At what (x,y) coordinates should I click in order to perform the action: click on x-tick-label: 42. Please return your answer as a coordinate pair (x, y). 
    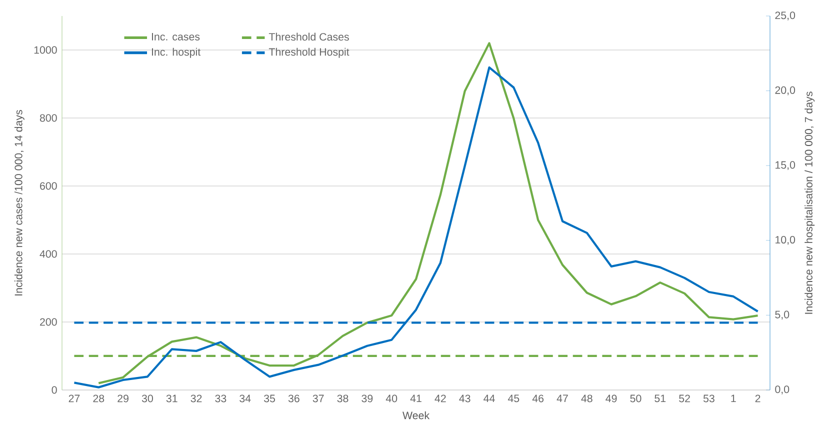
    Looking at the image, I should click on (440, 398).